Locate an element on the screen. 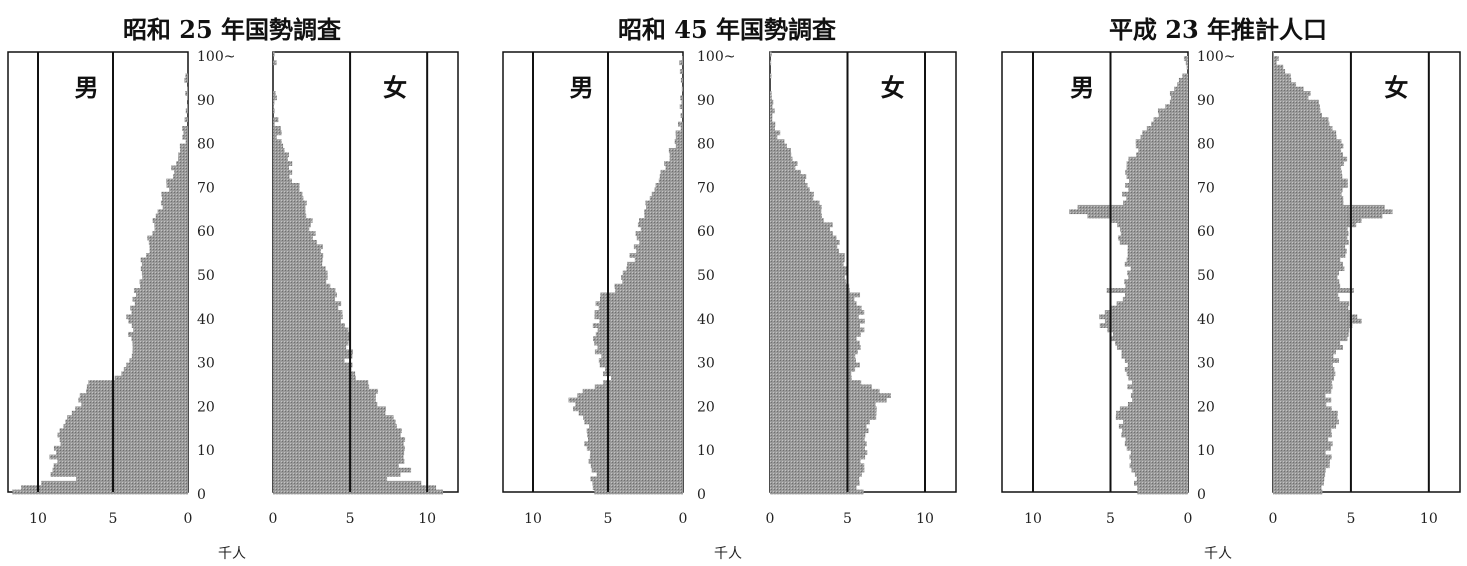  female-label: 女 is located at coordinates (395, 88).